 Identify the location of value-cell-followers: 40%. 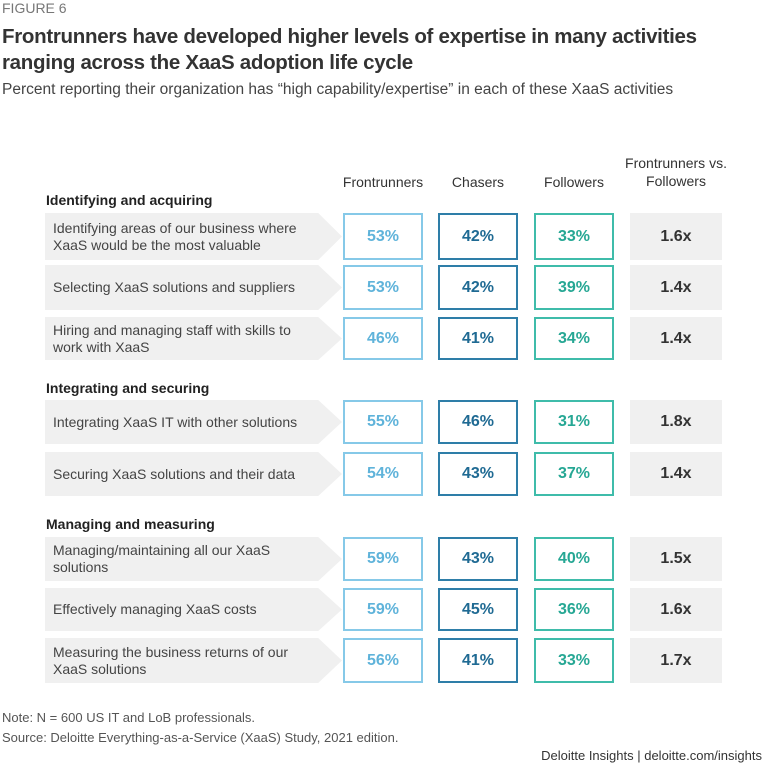
(574, 559).